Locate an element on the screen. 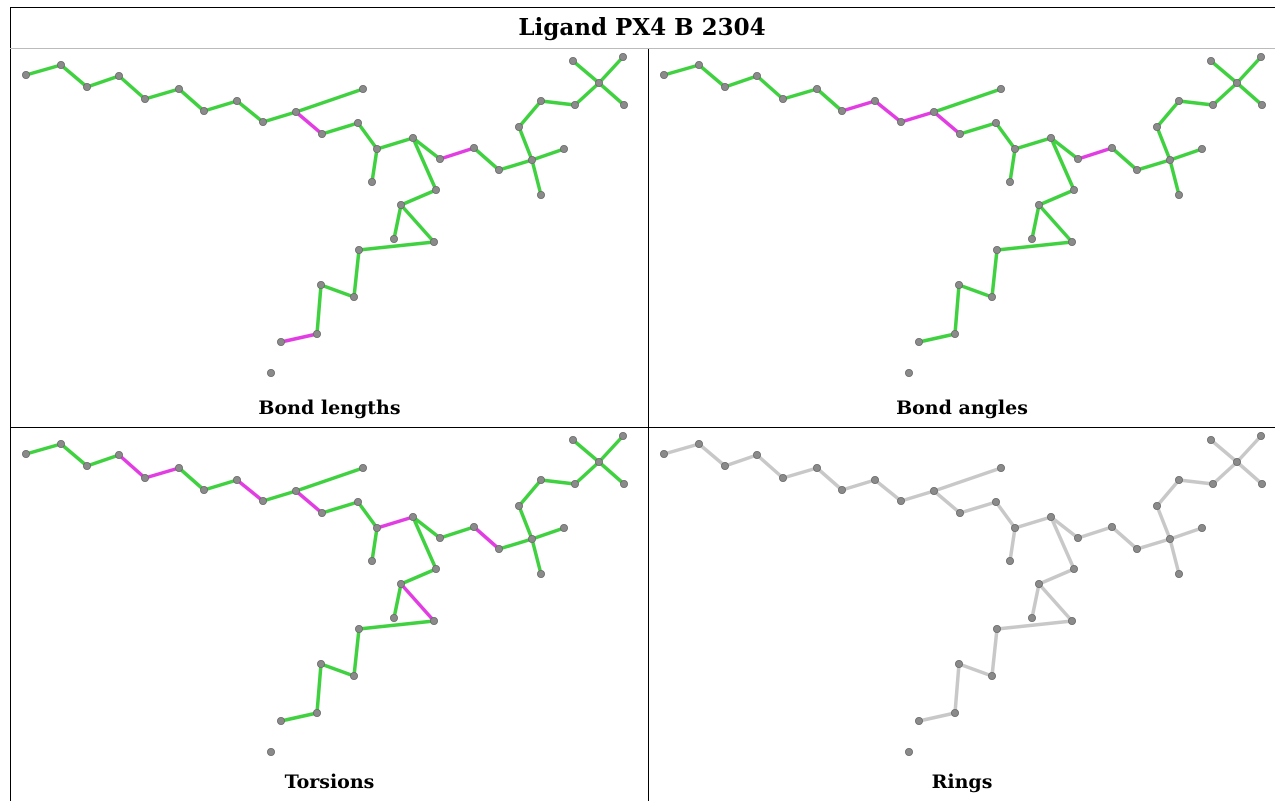 This screenshot has width=1275, height=801. table-divider-vertical is located at coordinates (648, 424).